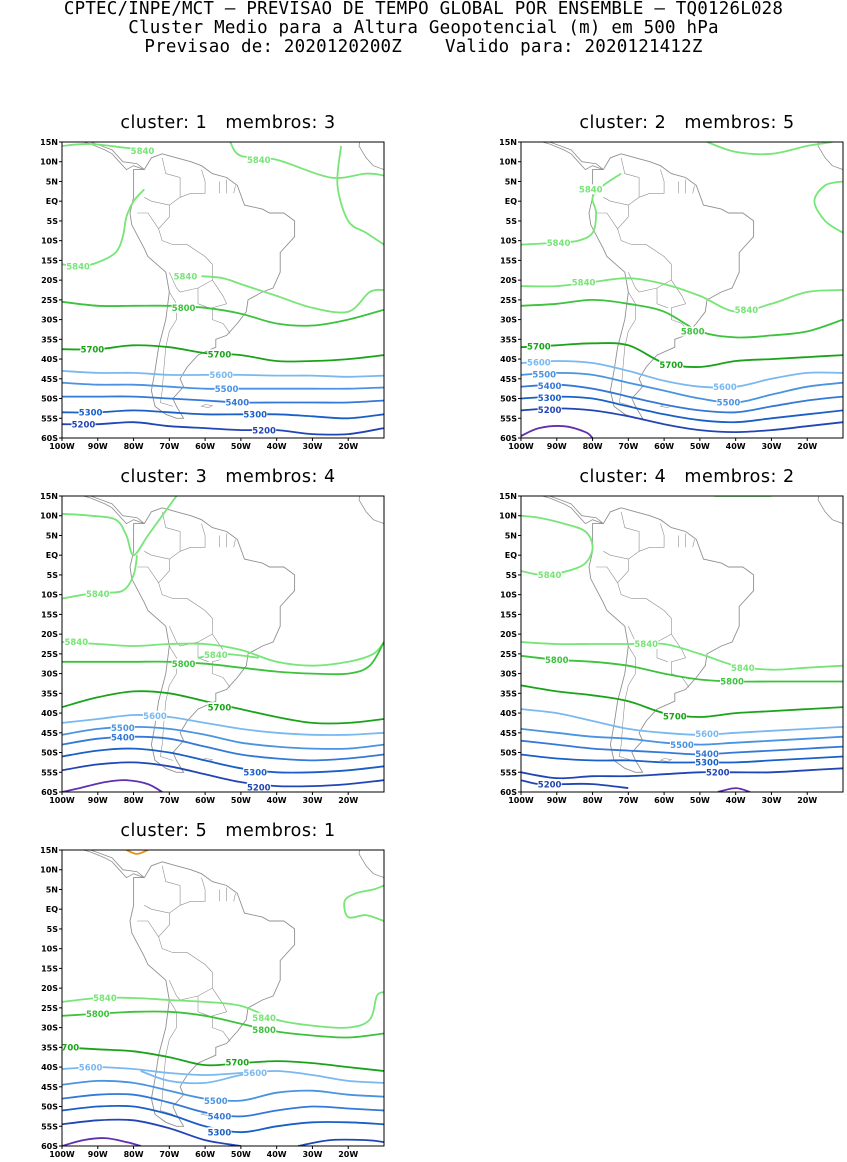  I want to click on lon-tick-label: 70W, so click(628, 800).